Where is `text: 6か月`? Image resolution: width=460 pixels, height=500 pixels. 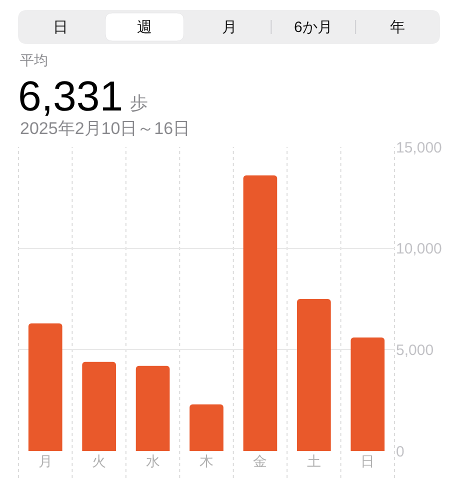
text: 6か月 is located at coordinates (313, 27).